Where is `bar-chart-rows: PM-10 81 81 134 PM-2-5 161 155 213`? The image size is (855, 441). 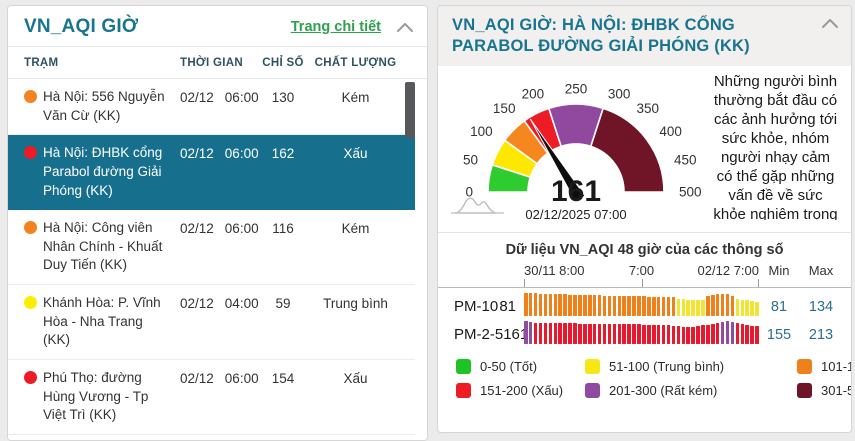
bar-chart-rows: PM-10 81 81 134 PM-2-5 161 155 213 is located at coordinates (644, 318).